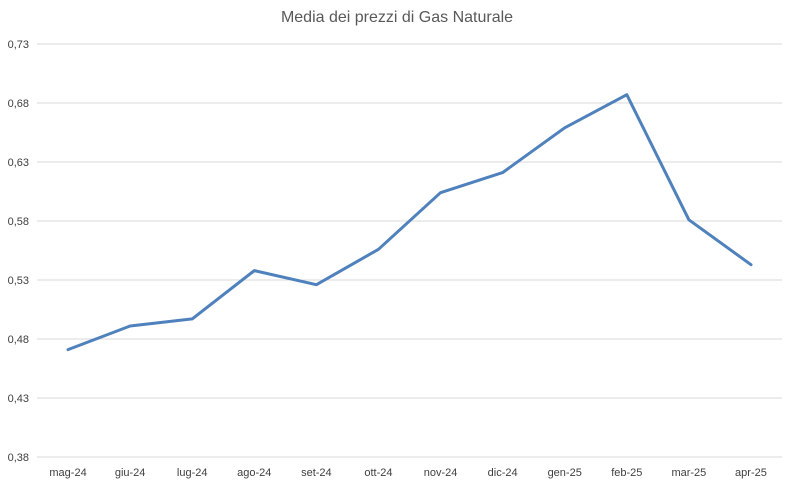 Image resolution: width=795 pixels, height=486 pixels. I want to click on y-tick-label: 0,73, so click(18, 45).